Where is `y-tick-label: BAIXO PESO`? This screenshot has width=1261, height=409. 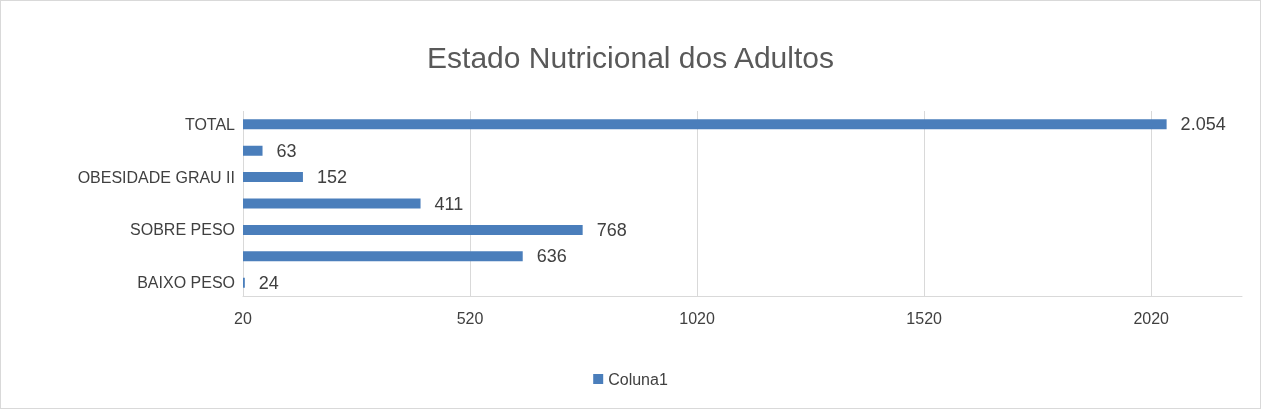
y-tick-label: BAIXO PESO is located at coordinates (186, 283).